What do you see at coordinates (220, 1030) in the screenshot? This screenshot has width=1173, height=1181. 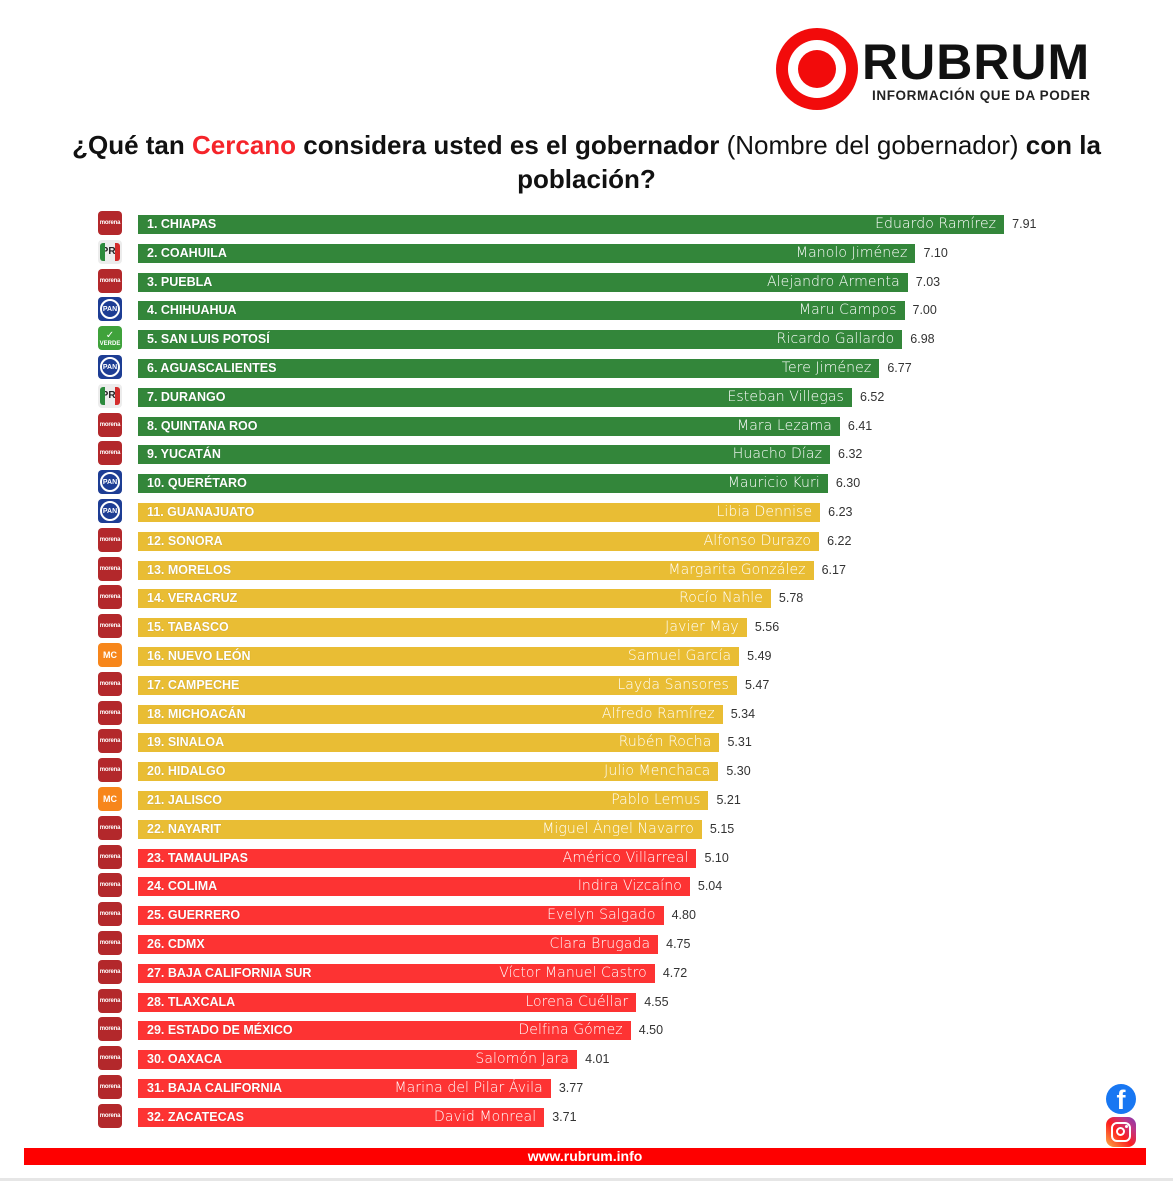 I see `state-label: 29. ESTADO DE MÉXICO` at bounding box center [220, 1030].